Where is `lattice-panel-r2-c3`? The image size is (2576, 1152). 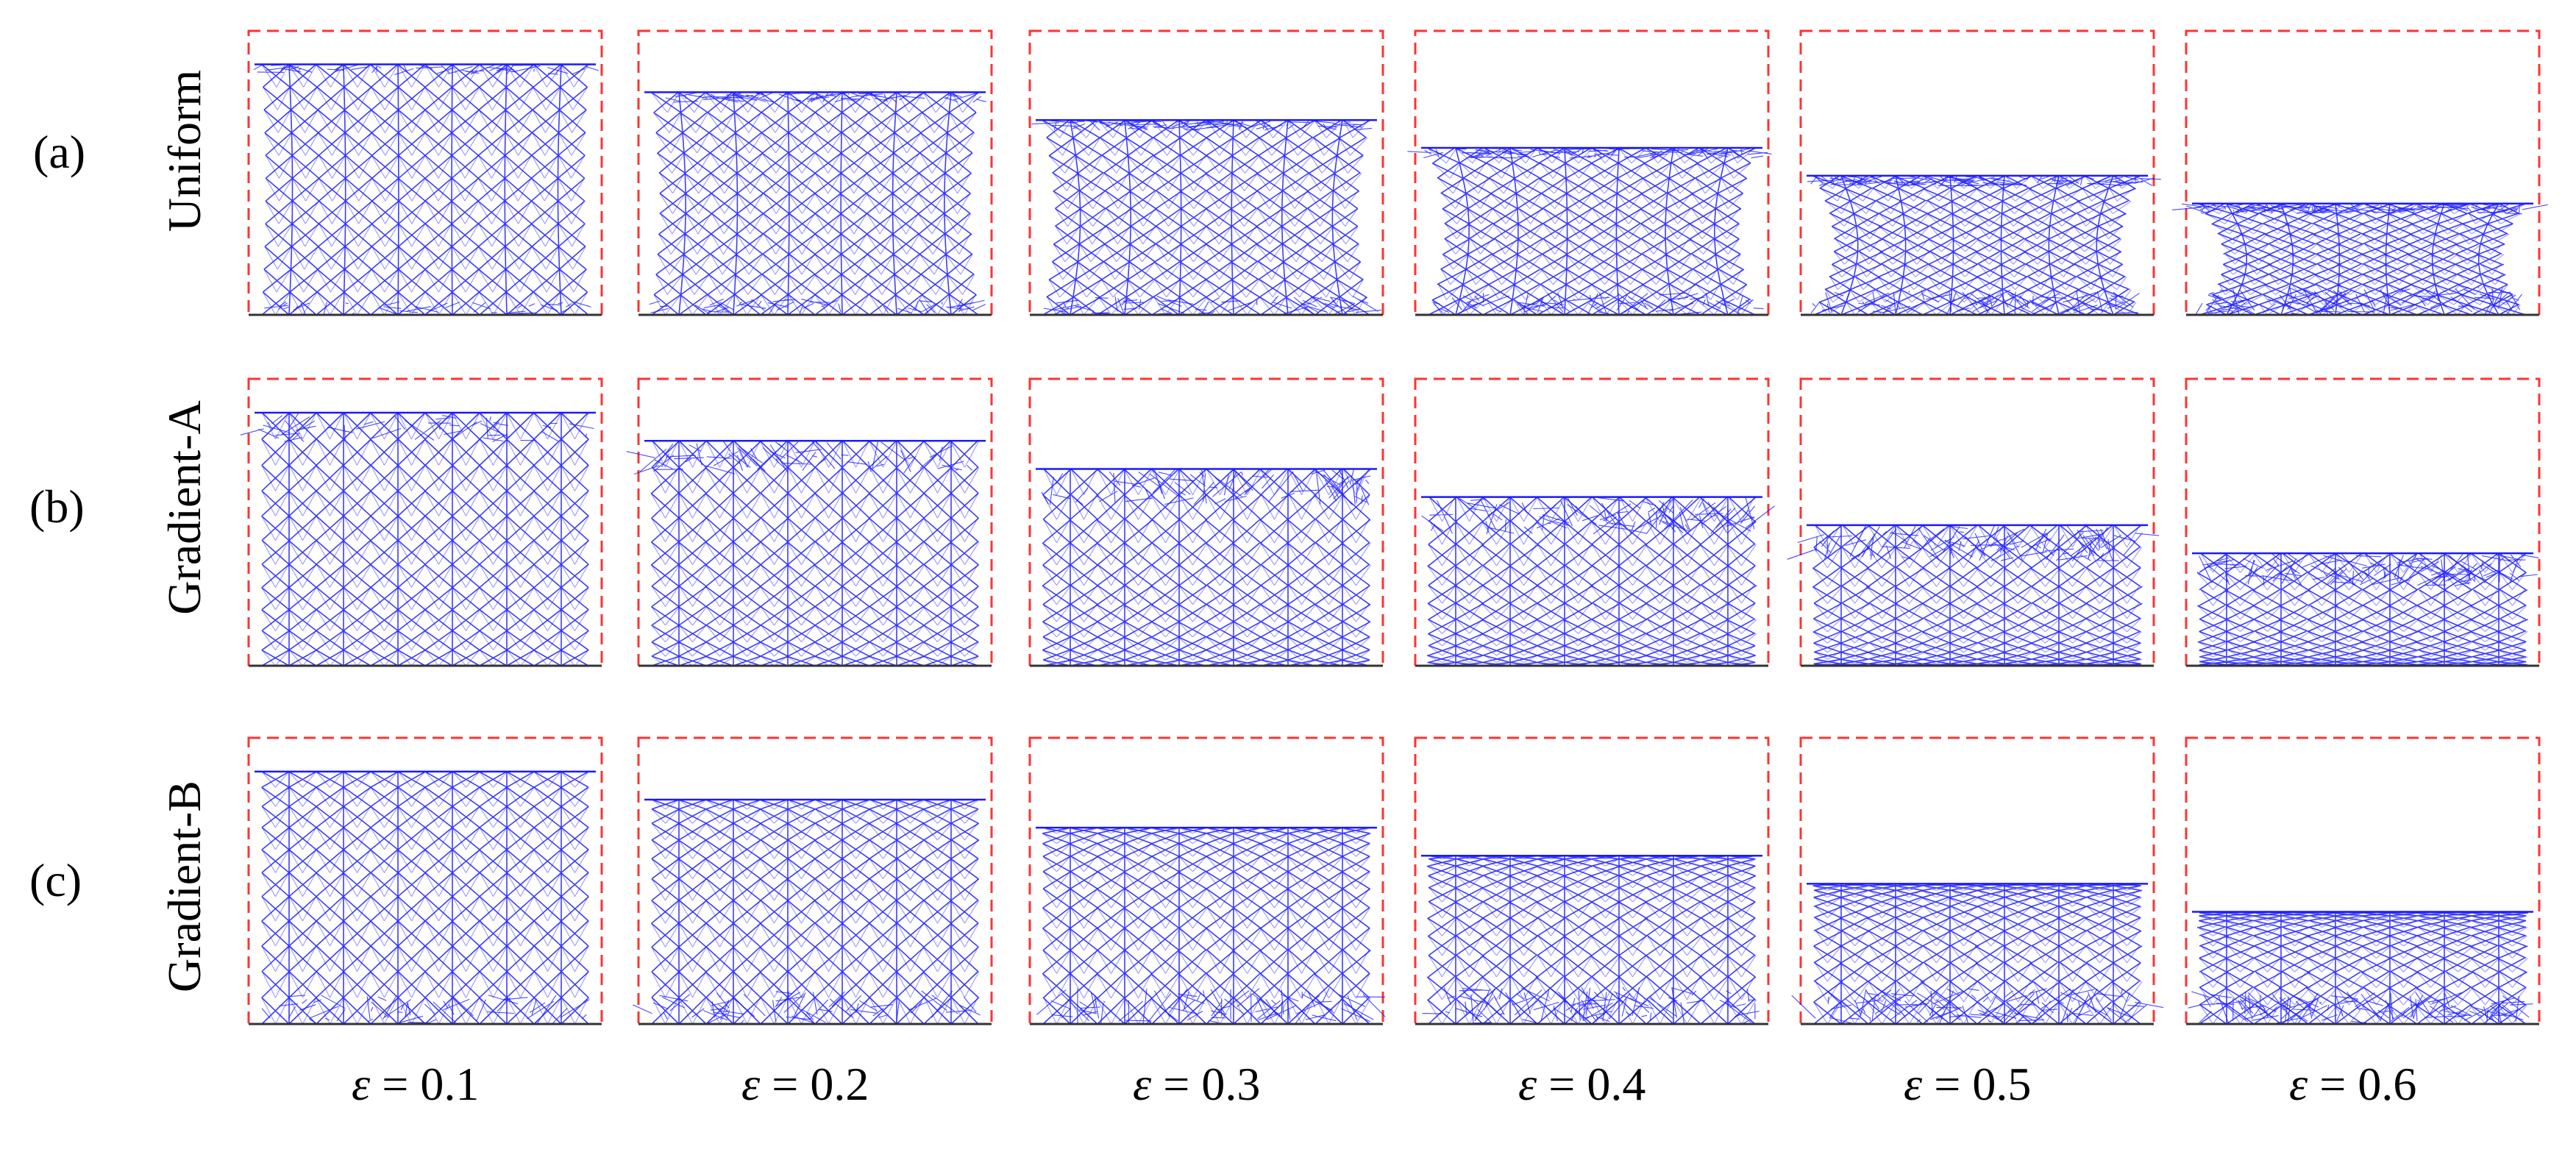 lattice-panel-r2-c3 is located at coordinates (1206, 522).